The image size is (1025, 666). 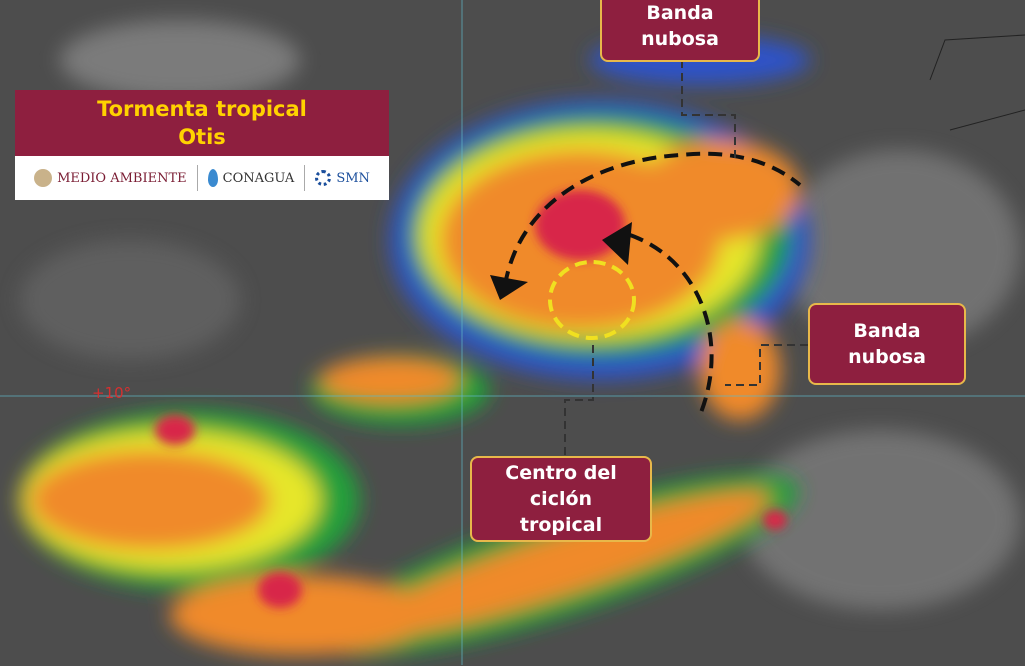 I want to click on label-line: Centro del, so click(x=561, y=473).